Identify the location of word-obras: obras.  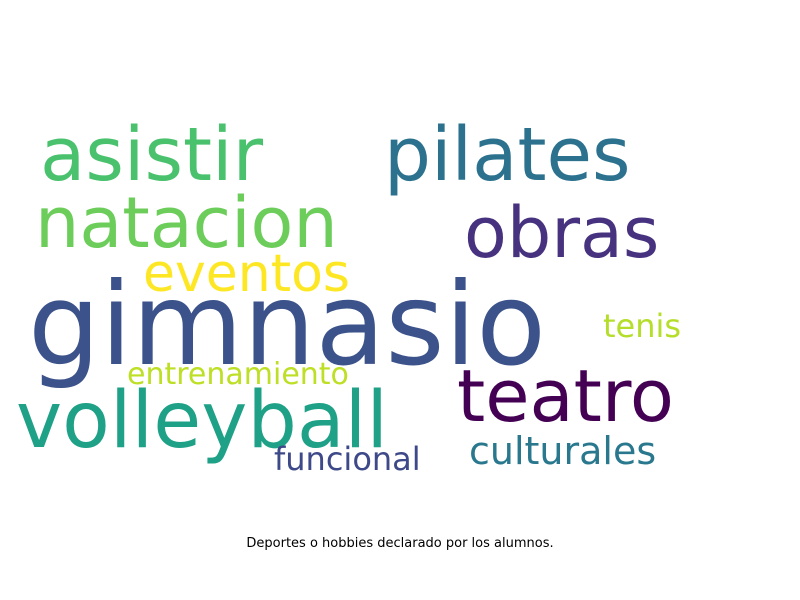
(562, 233).